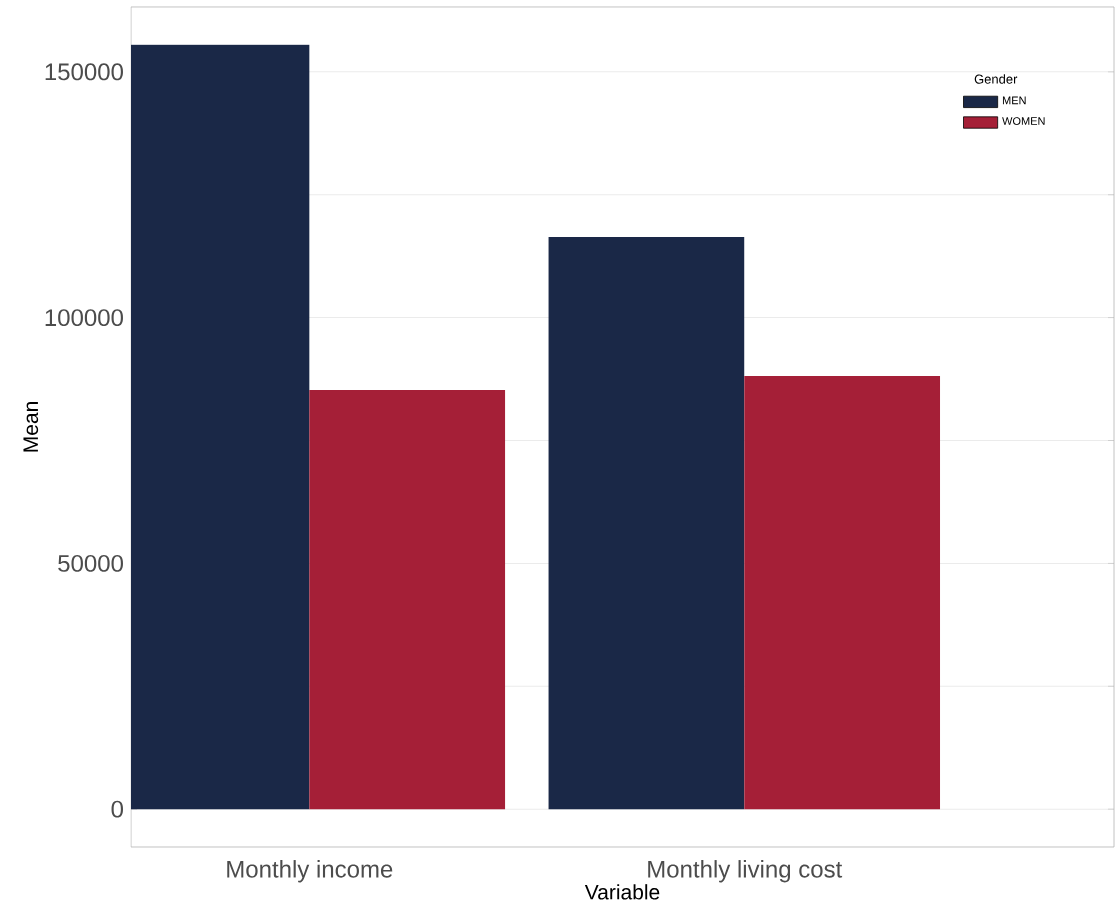 The height and width of the screenshot is (908, 1115). I want to click on legend-label: WOMEN, so click(1023, 121).